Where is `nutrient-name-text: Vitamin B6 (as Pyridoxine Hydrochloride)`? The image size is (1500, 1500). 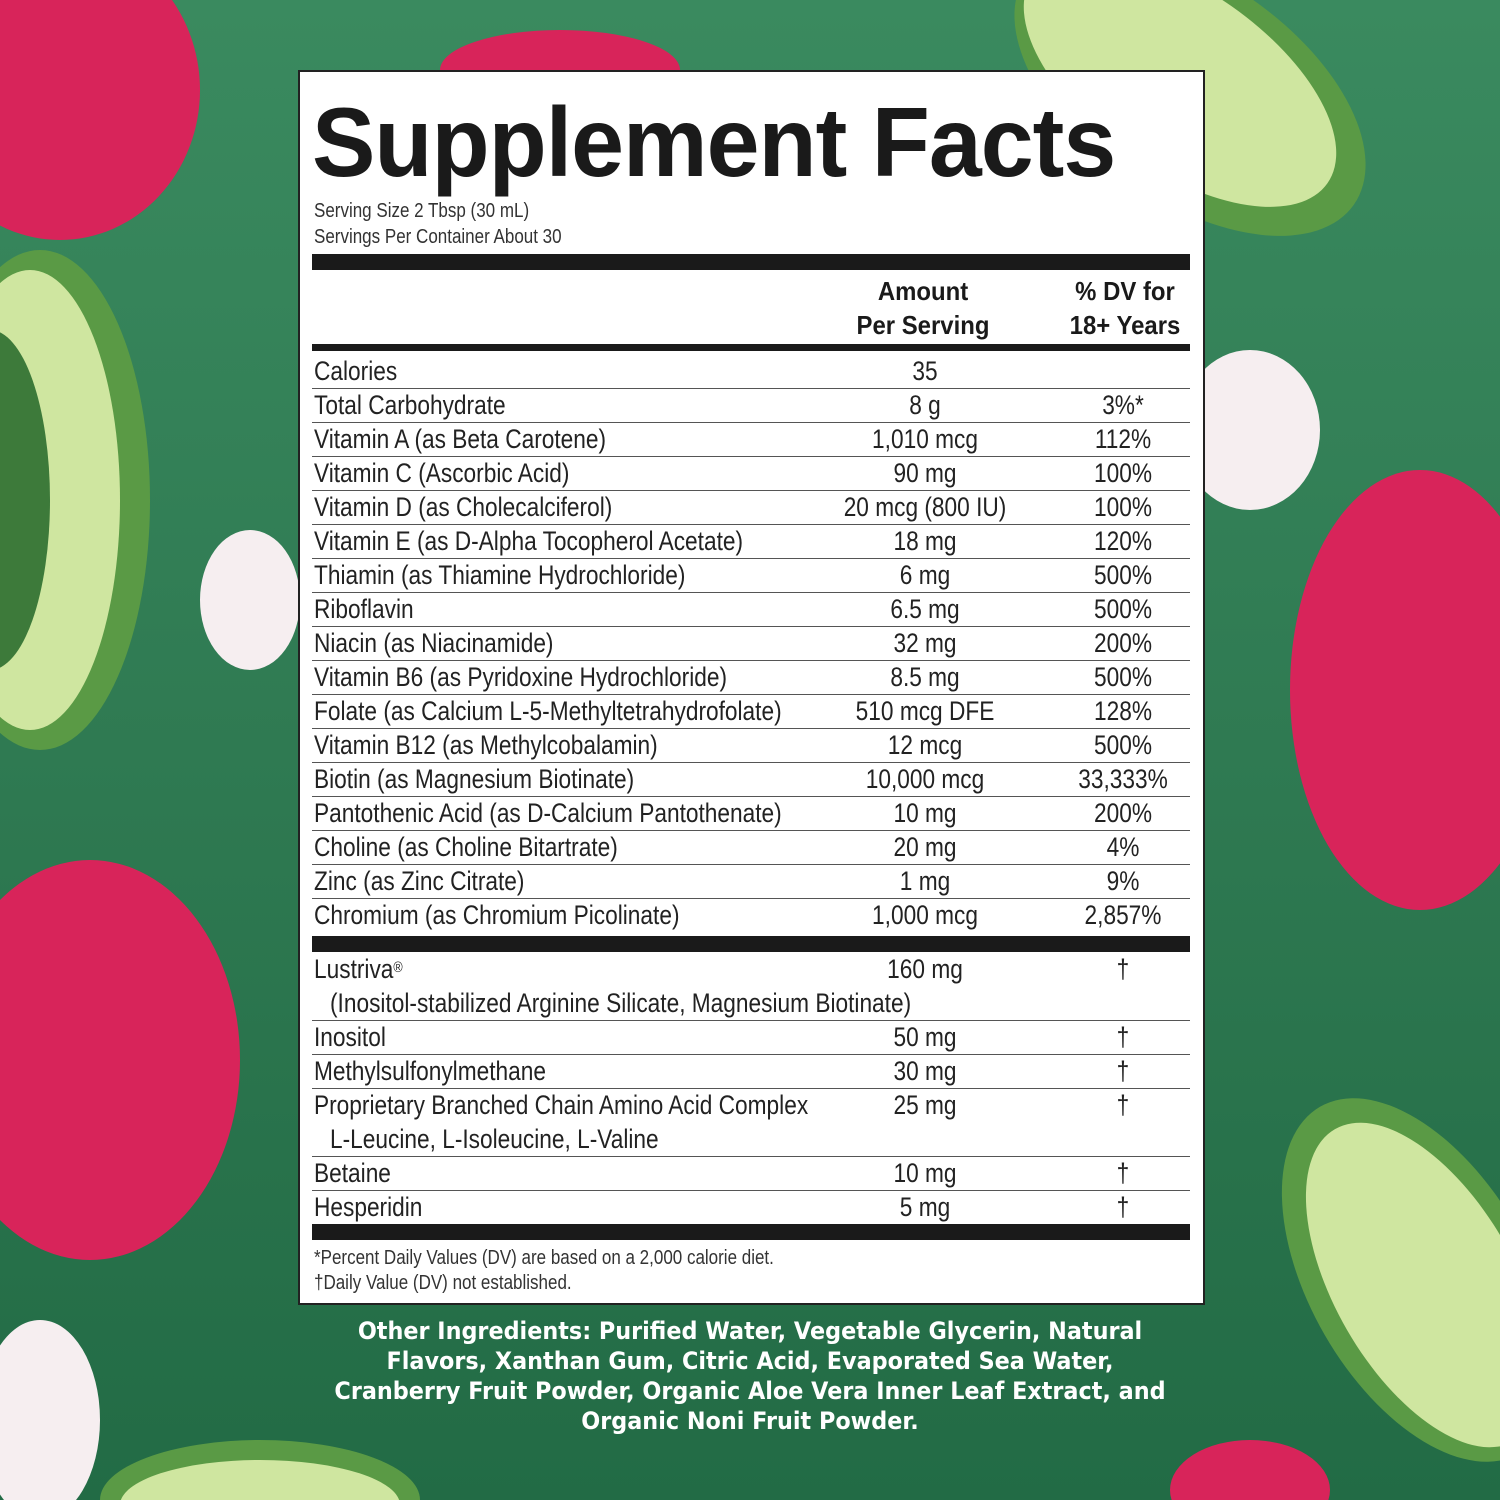 nutrient-name-text: Vitamin B6 (as Pyridoxine Hydrochloride) is located at coordinates (521, 677).